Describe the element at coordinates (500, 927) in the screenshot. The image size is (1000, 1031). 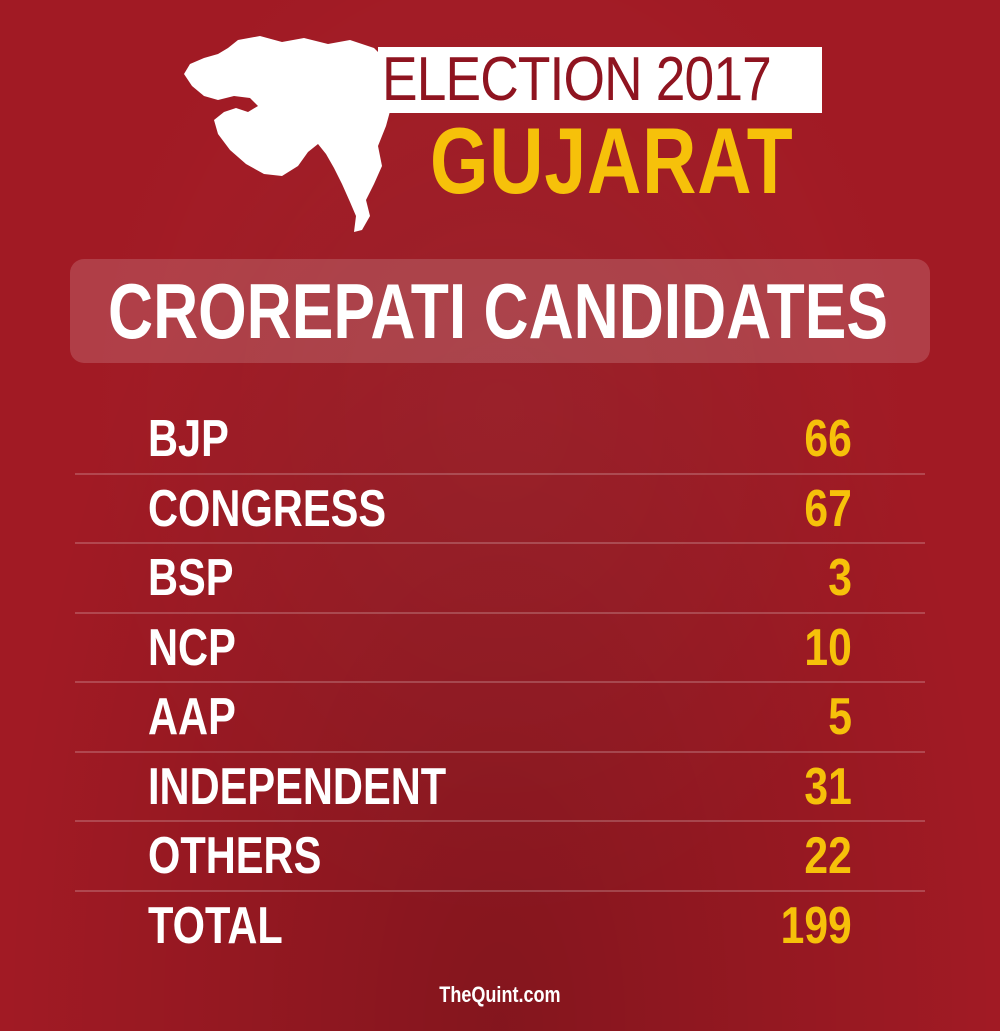
I see `table-row-total: TOTAL 199` at that location.